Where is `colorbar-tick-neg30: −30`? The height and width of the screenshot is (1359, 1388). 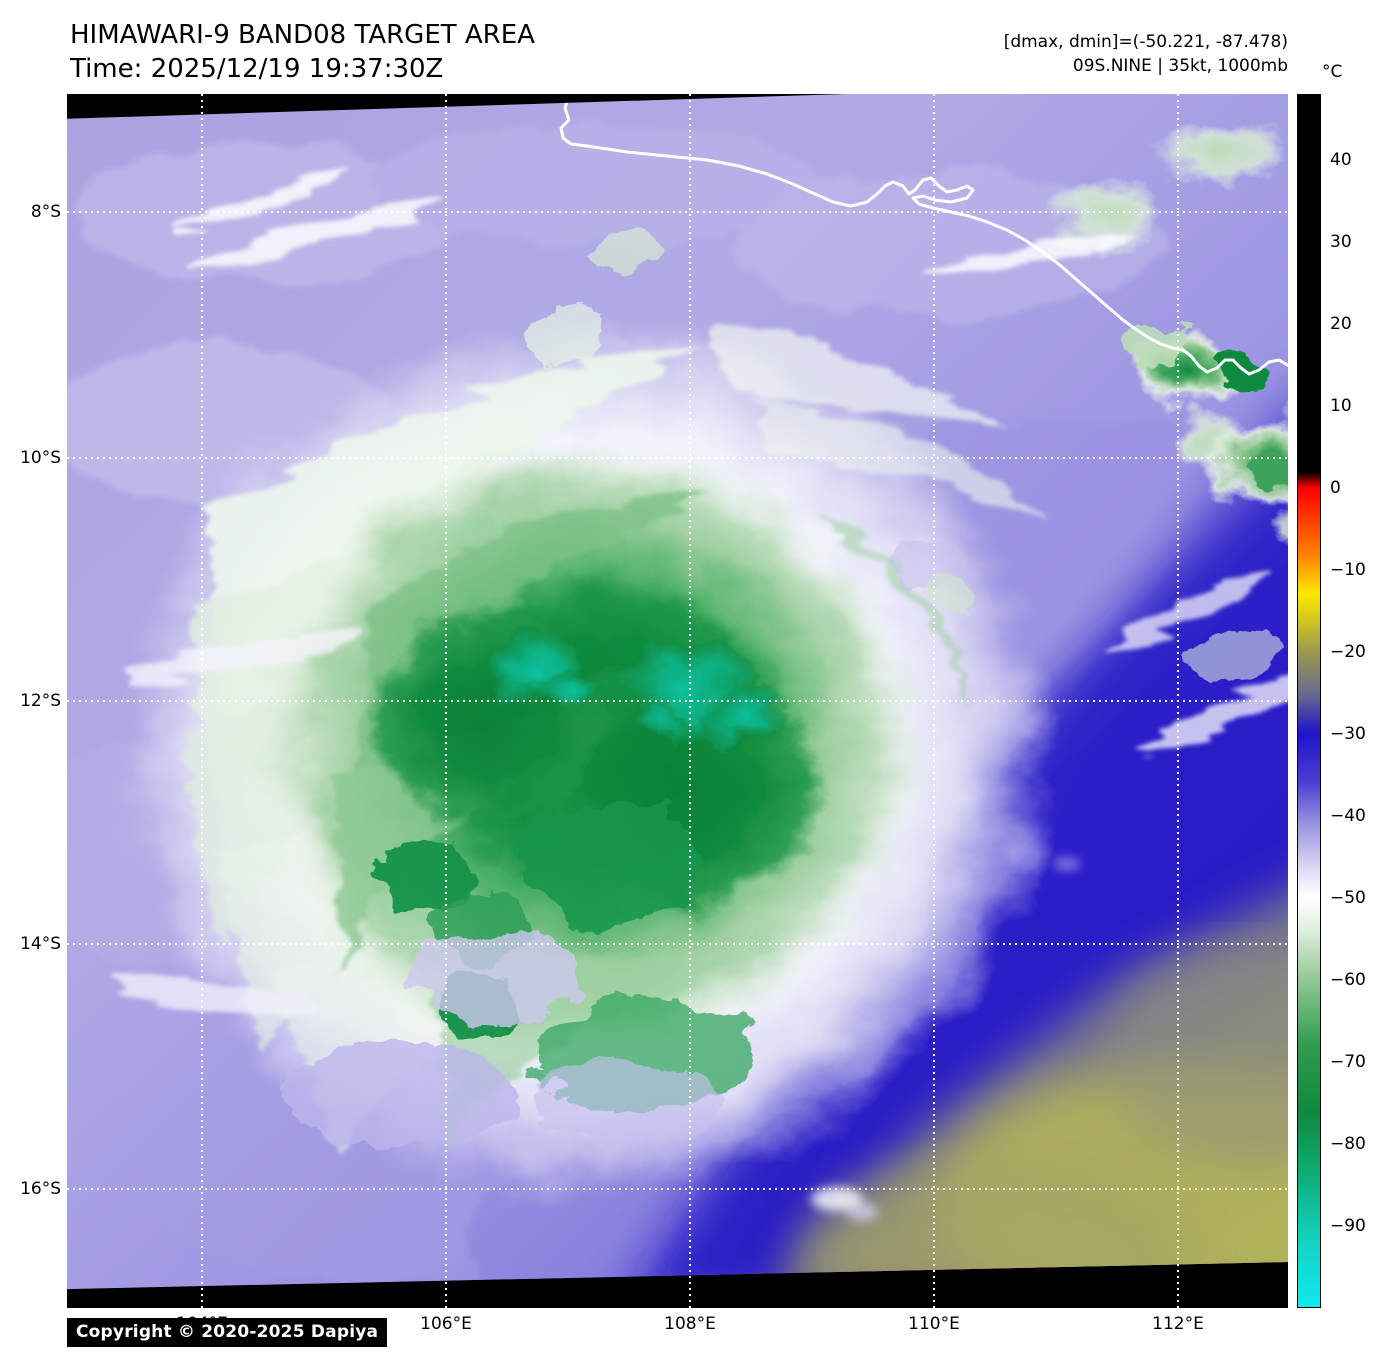
colorbar-tick-neg30: −30 is located at coordinates (1348, 733).